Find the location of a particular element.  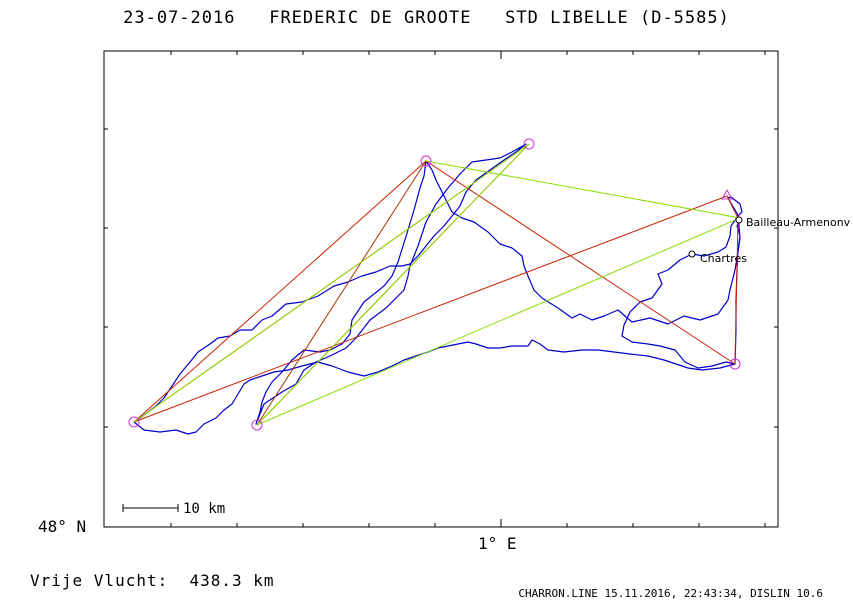

place-label: Chartres is located at coordinates (723, 258).